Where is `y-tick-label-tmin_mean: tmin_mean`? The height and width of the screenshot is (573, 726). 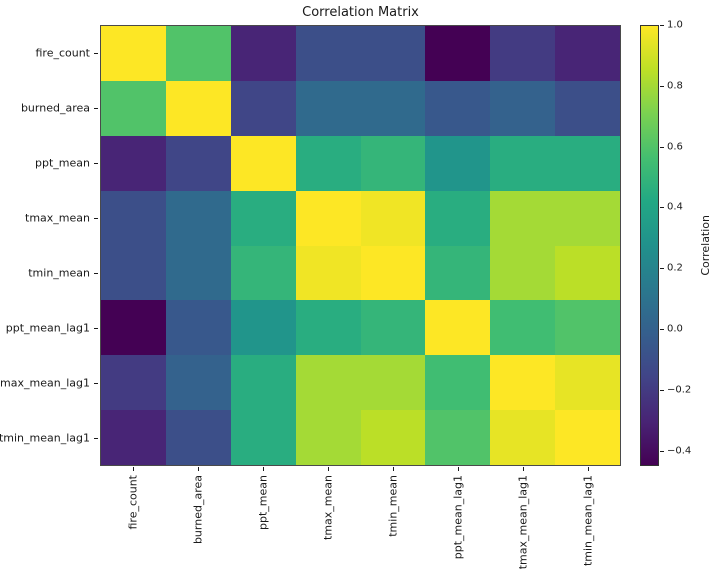 y-tick-label-tmin_mean: tmin_mean is located at coordinates (59, 273).